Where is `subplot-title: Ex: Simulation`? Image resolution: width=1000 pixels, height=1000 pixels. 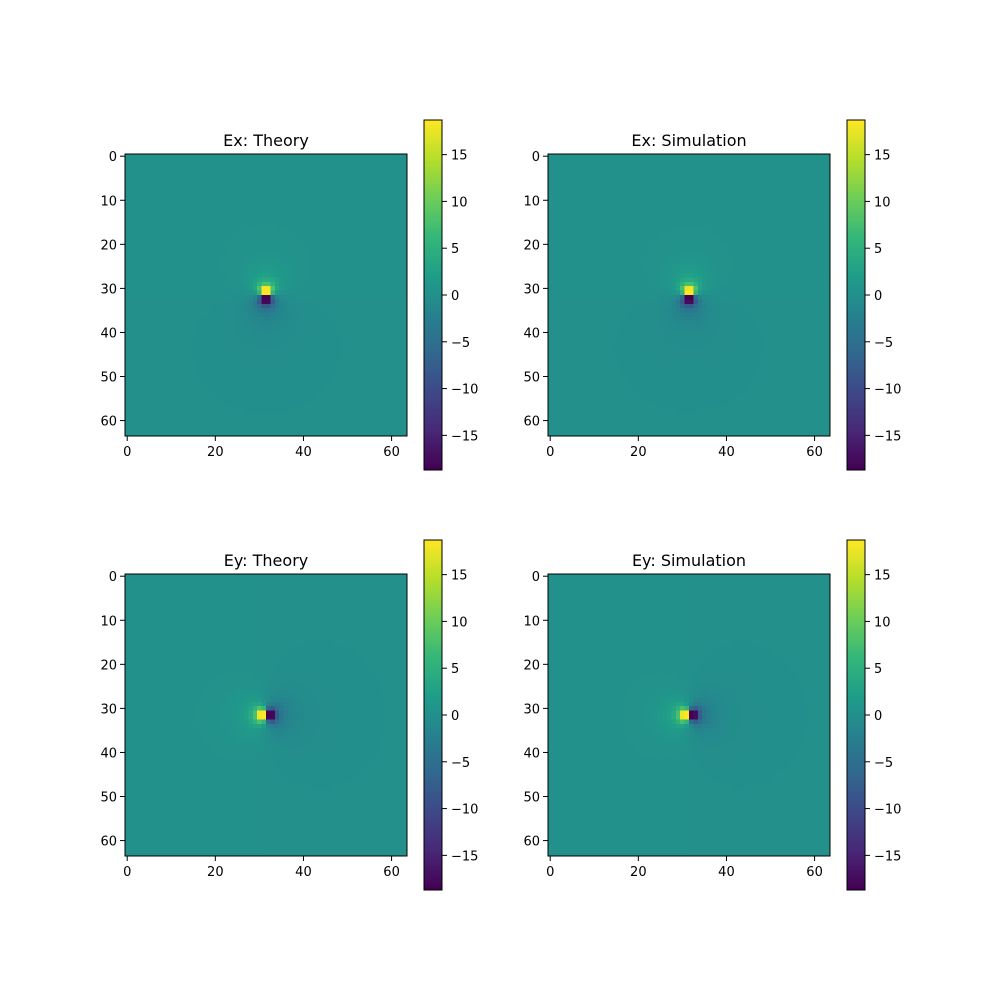
subplot-title: Ex: Simulation is located at coordinates (688, 140).